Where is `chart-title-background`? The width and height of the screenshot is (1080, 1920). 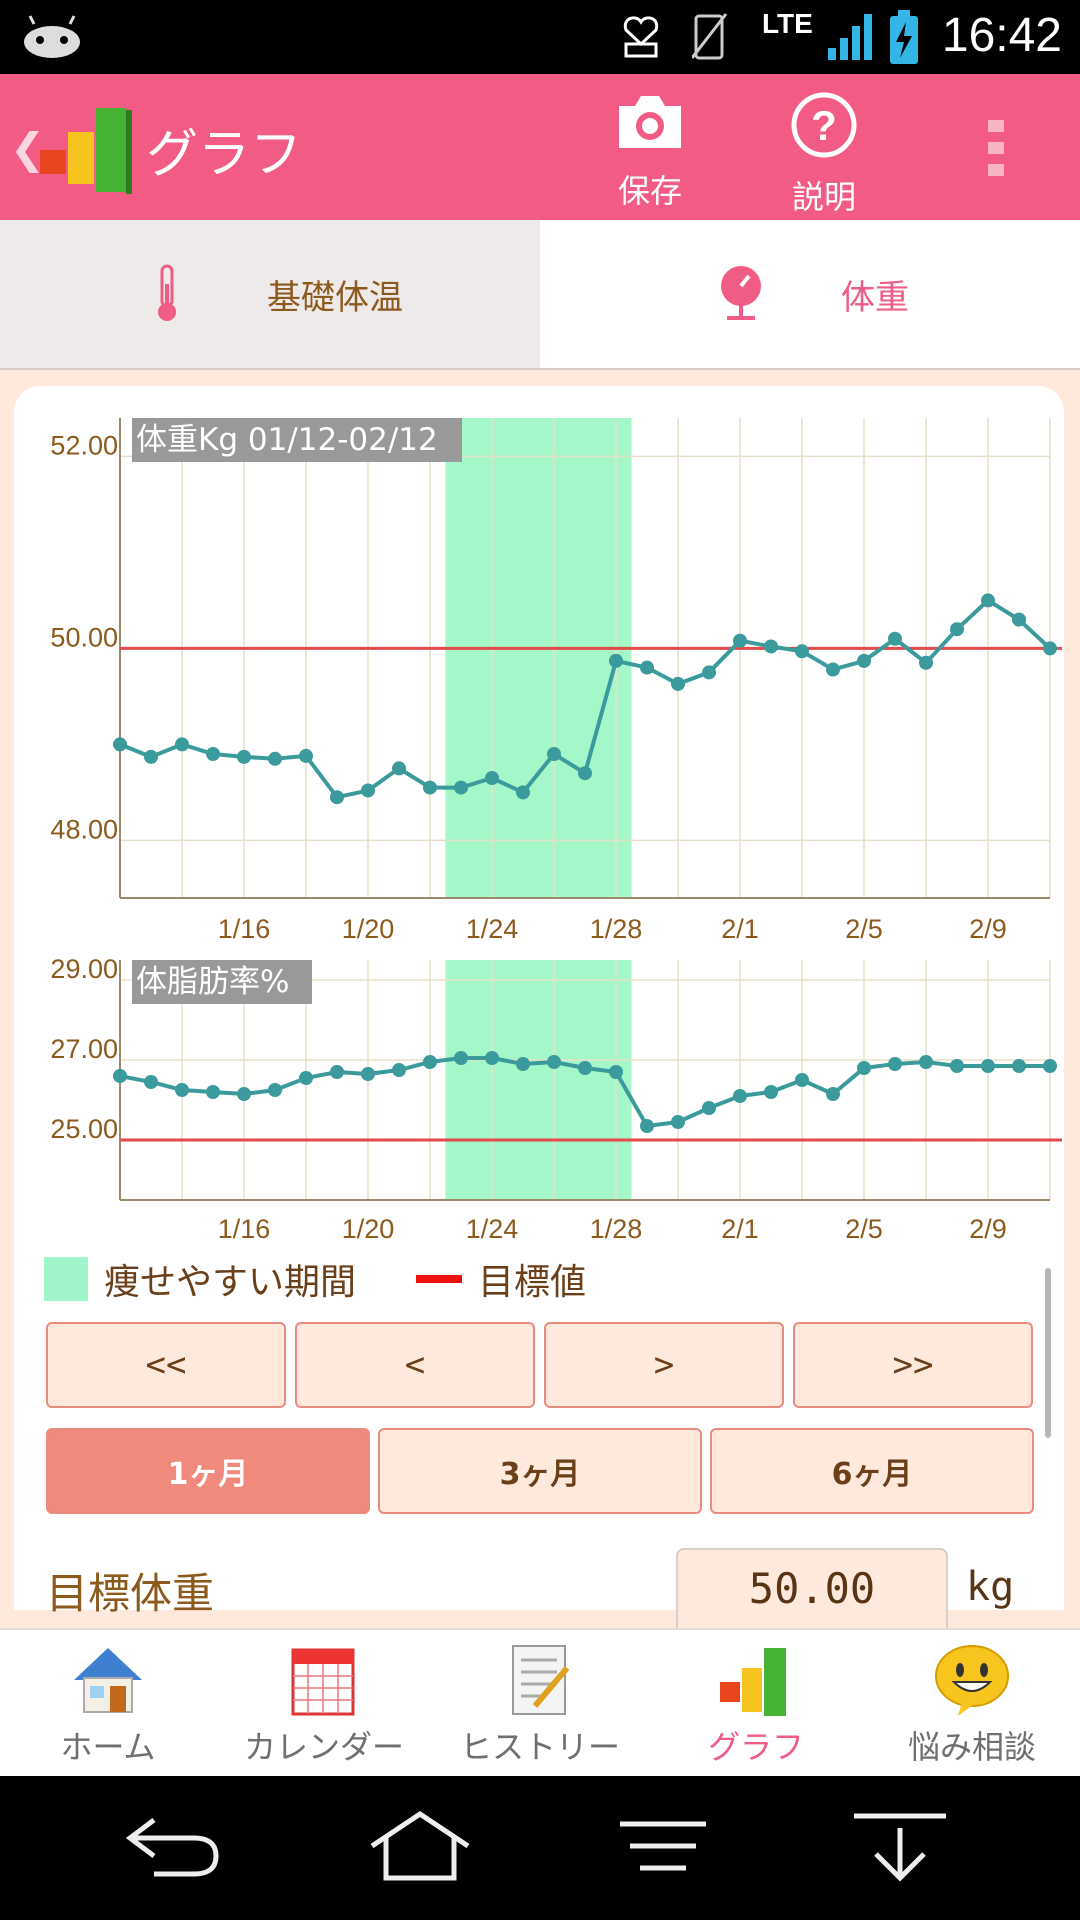
chart-title-background is located at coordinates (297, 440).